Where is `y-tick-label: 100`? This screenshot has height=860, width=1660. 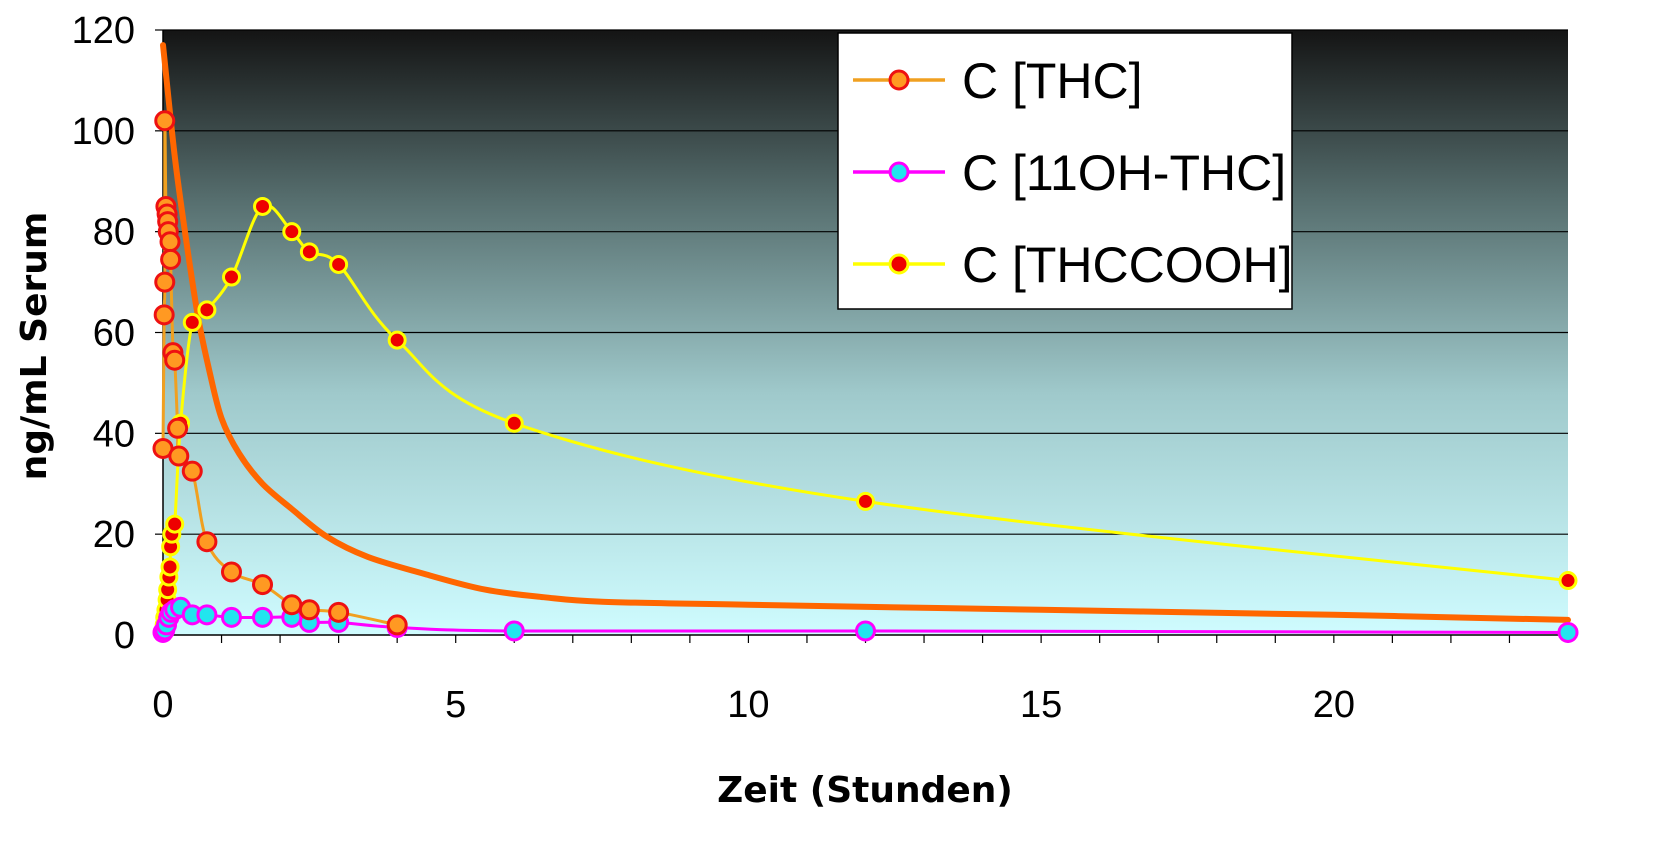 y-tick-label: 100 is located at coordinates (103, 132).